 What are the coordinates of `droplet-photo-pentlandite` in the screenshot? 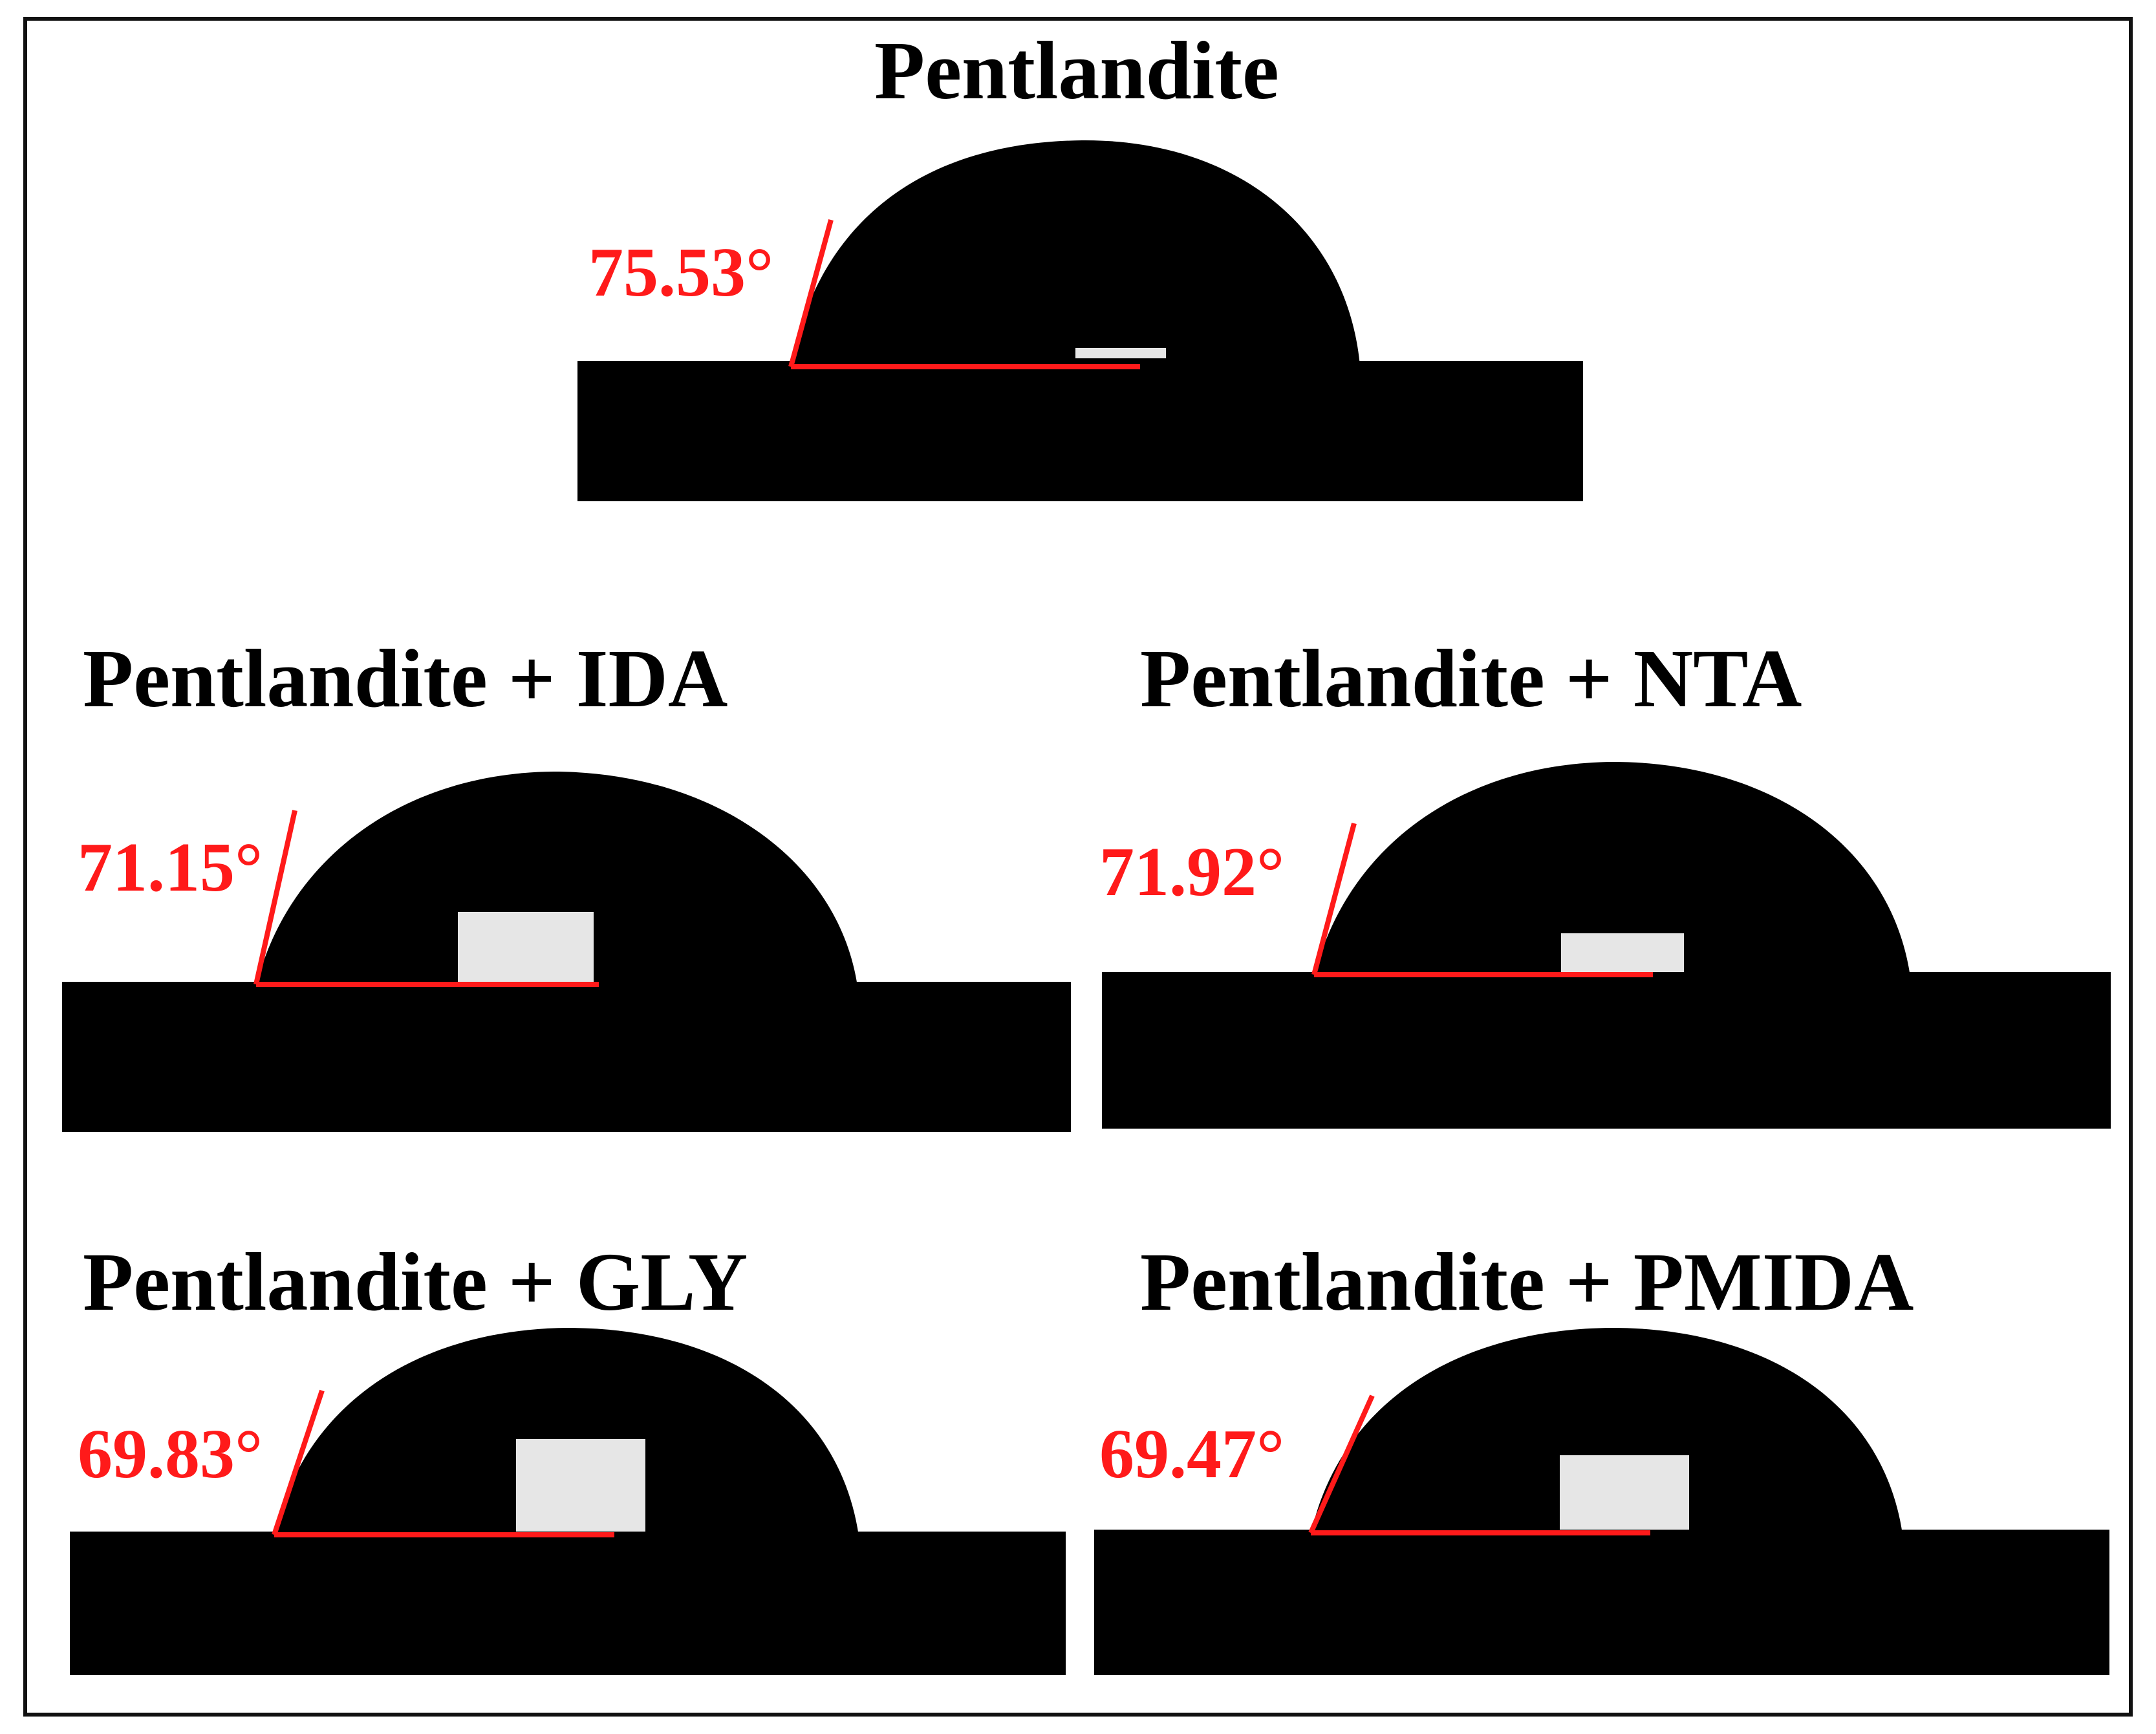 It's located at (1080, 320).